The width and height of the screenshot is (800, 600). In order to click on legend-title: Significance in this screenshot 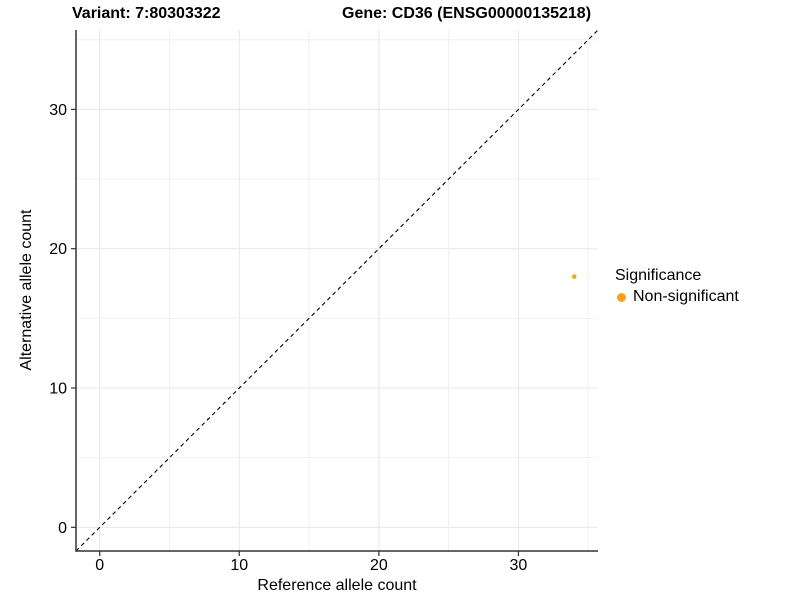, I will do `click(658, 275)`.